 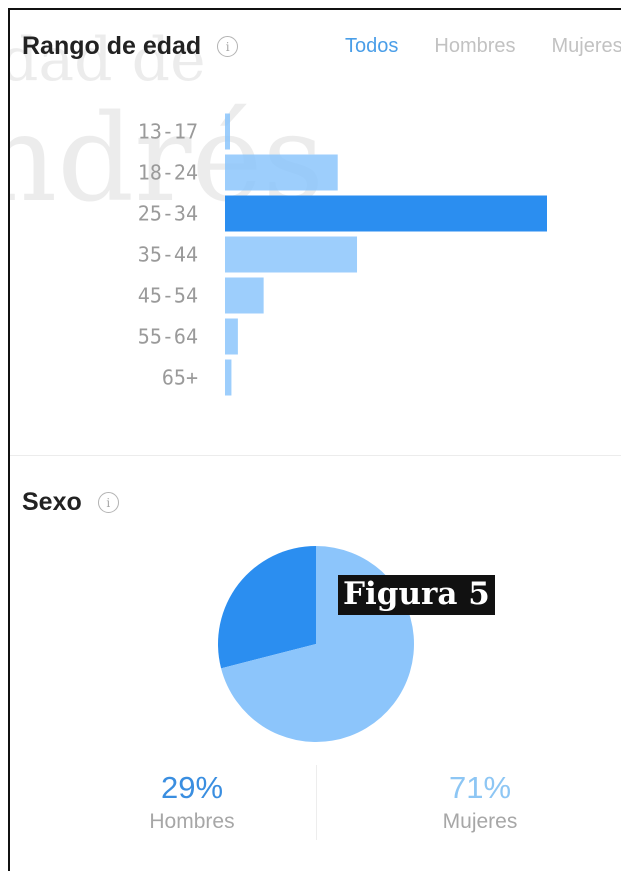 I want to click on gender-title-text: Sexo, so click(x=52, y=502).